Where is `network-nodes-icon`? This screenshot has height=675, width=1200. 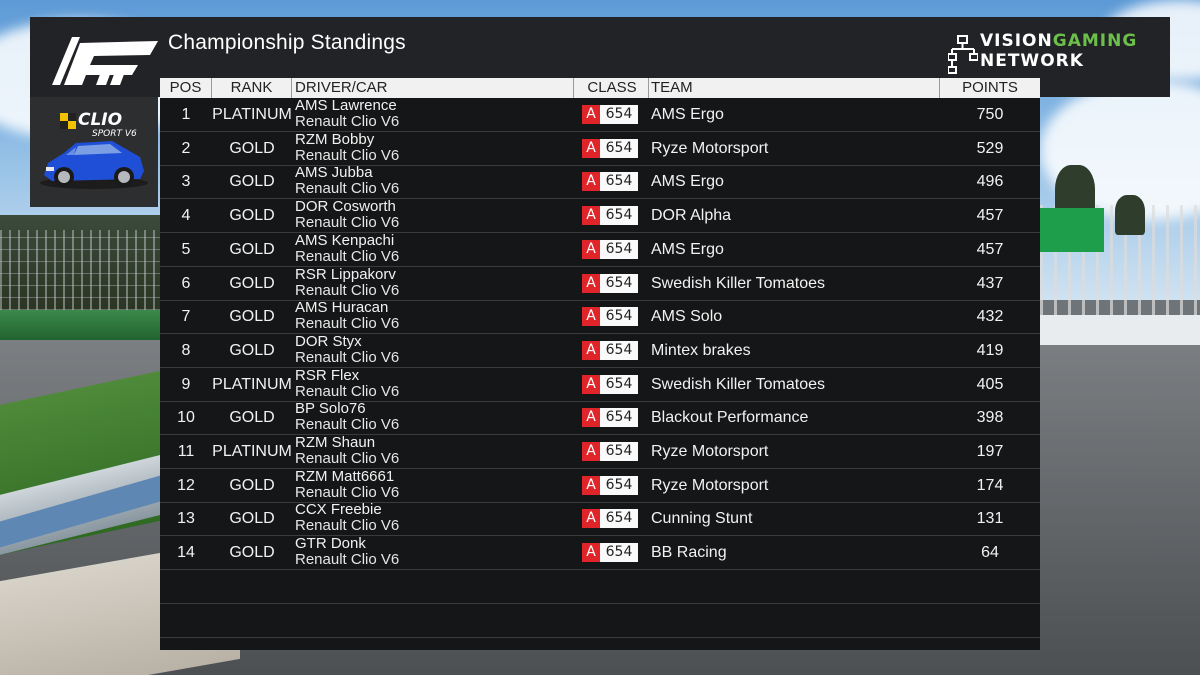
network-nodes-icon is located at coordinates (963, 54).